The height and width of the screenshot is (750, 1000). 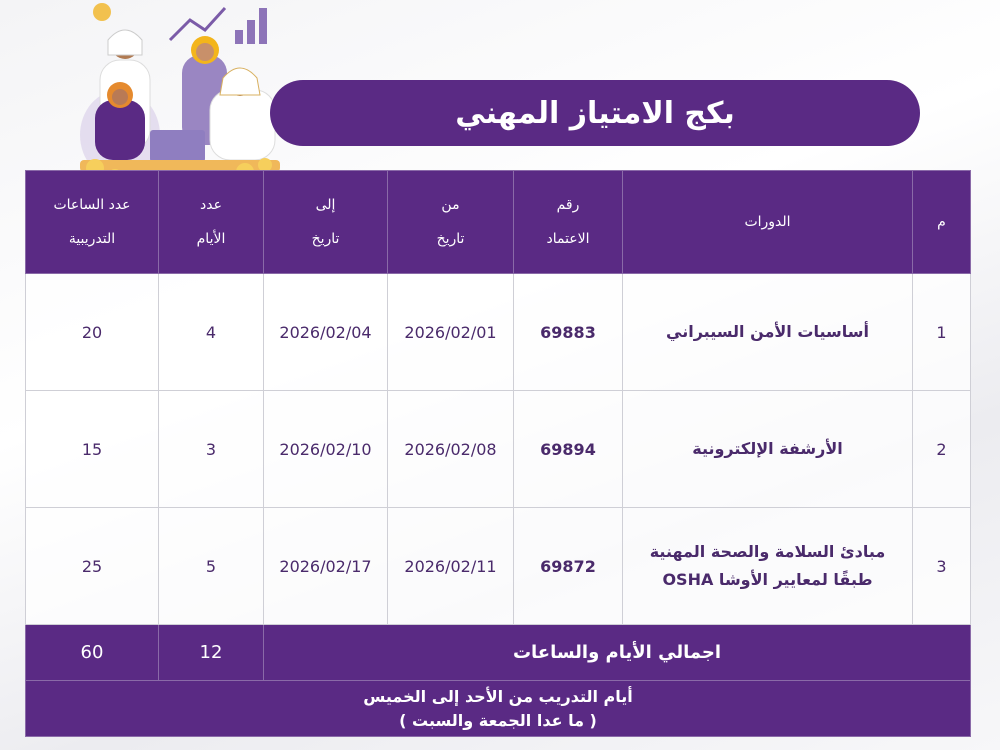 I want to click on note-text: ( ما عدا الجمعة والسبت ), so click(x=498, y=720).